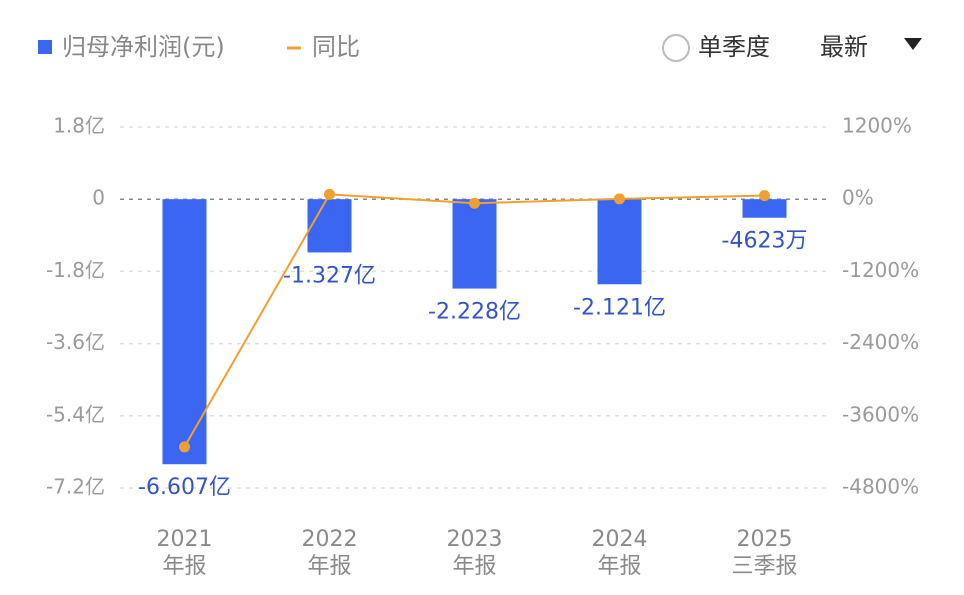 The height and width of the screenshot is (595, 964). What do you see at coordinates (185, 539) in the screenshot?
I see `x-tick-label: 2021` at bounding box center [185, 539].